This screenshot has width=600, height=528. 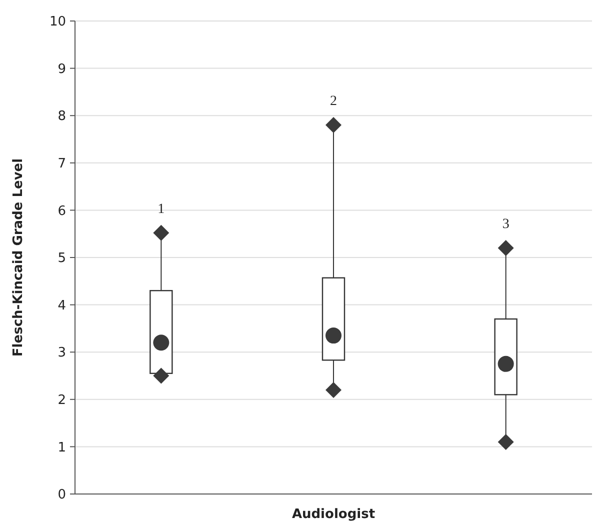 What do you see at coordinates (18, 257) in the screenshot?
I see `y-axis-title: Flesch-Kincaid Grade Level` at bounding box center [18, 257].